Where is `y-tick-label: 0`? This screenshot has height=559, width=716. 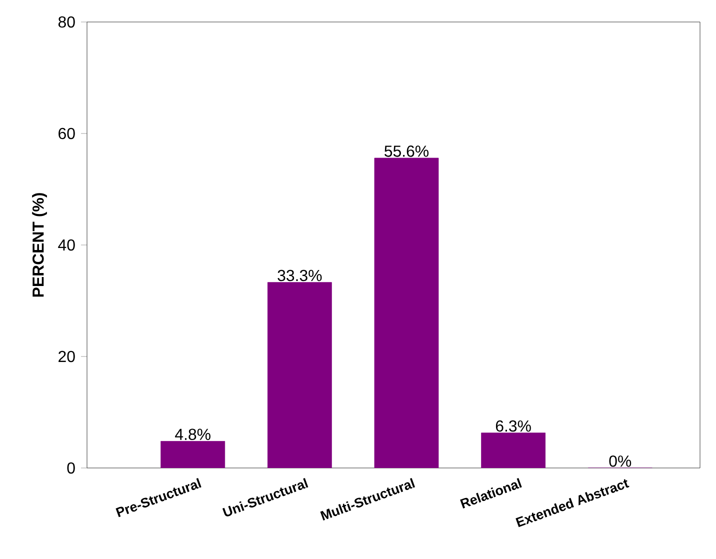 y-tick-label: 0 is located at coordinates (71, 468).